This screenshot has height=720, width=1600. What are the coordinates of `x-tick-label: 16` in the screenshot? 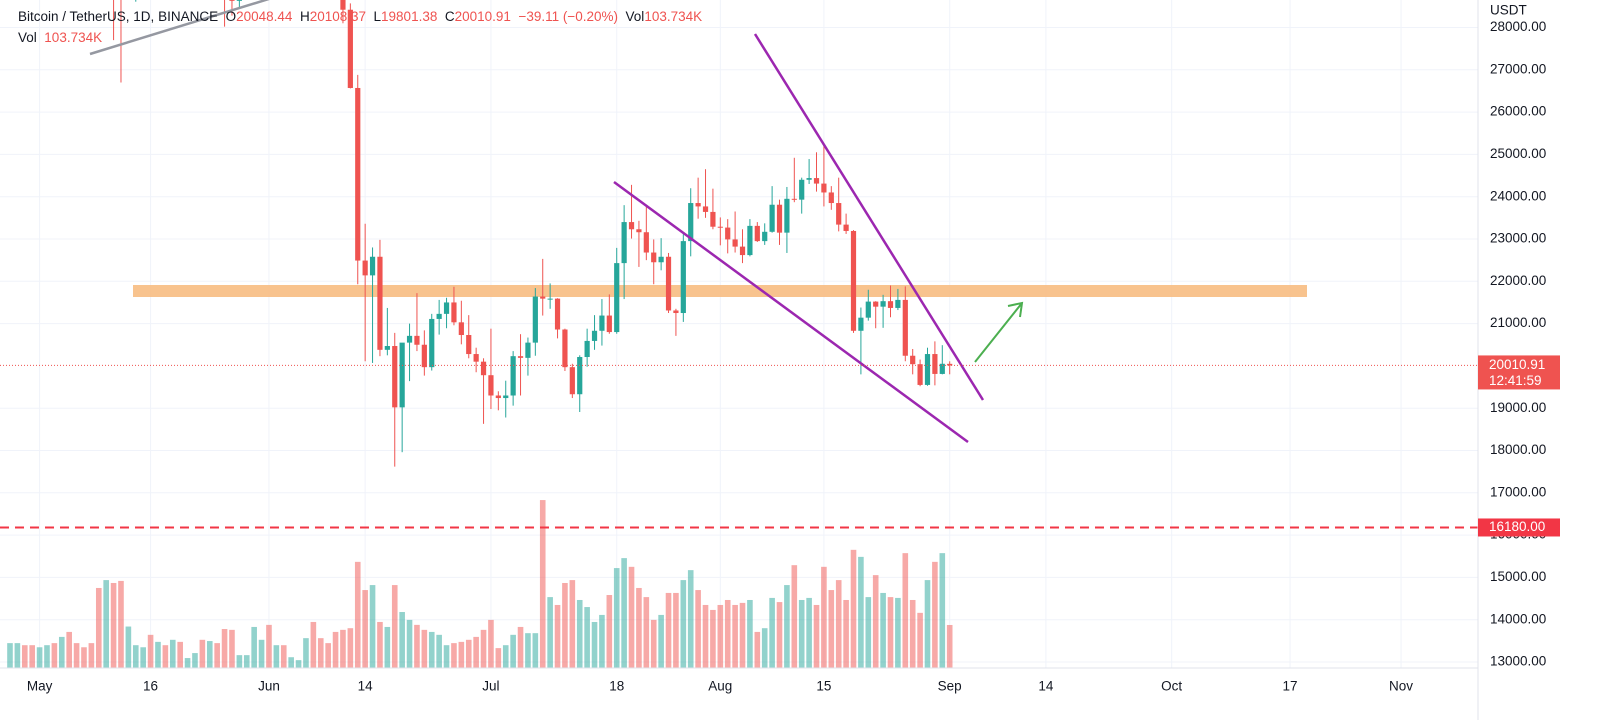 It's located at (150, 686).